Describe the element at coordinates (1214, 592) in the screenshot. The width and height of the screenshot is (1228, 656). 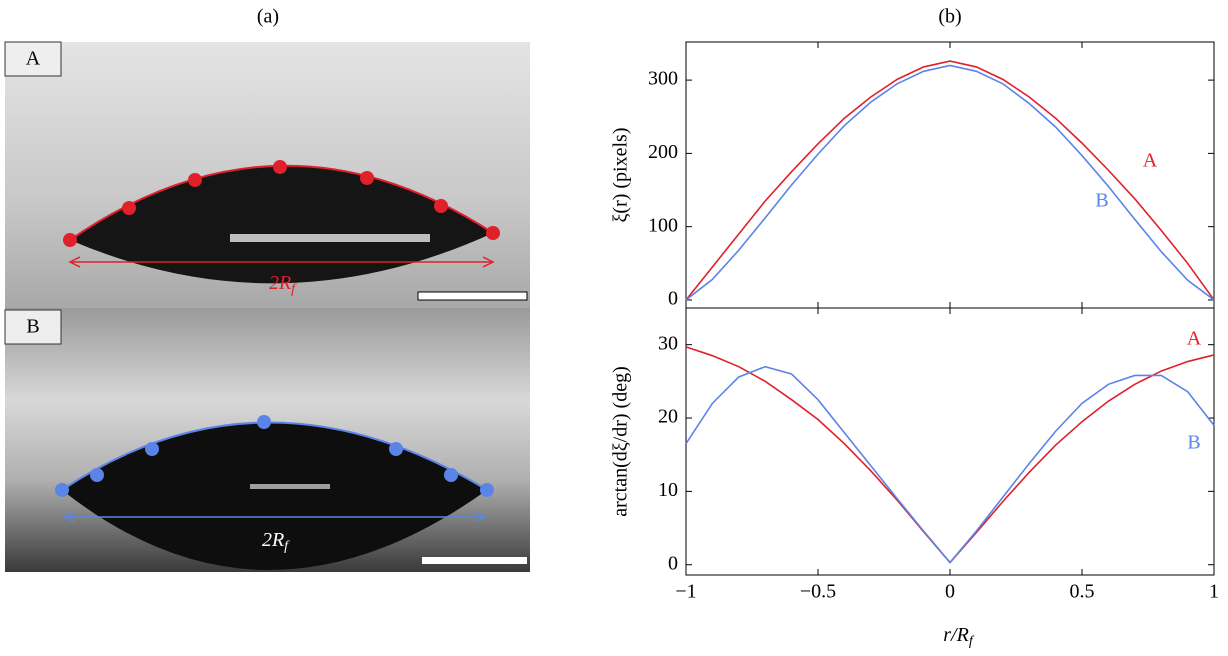
I see `x-tick-label: 1` at that location.